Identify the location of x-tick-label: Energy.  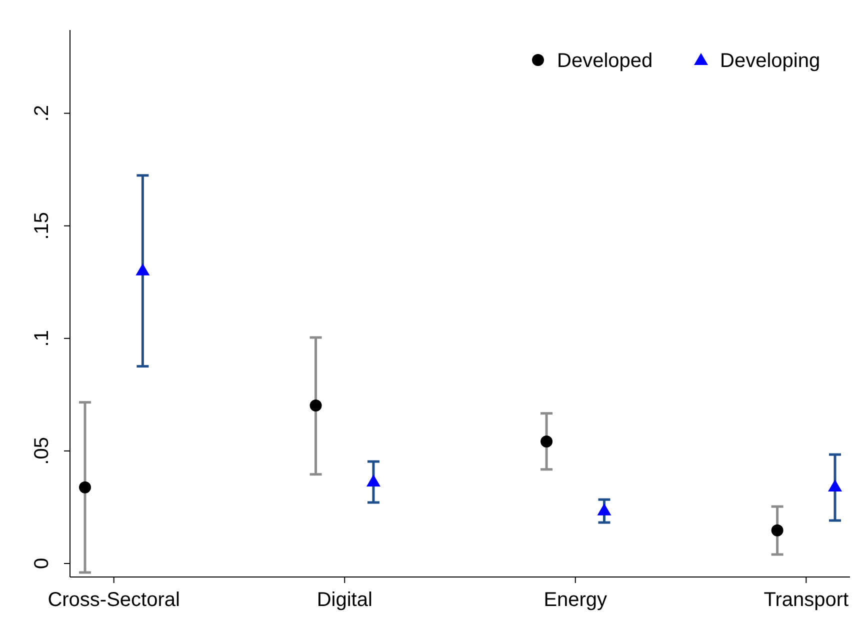
(576, 600).